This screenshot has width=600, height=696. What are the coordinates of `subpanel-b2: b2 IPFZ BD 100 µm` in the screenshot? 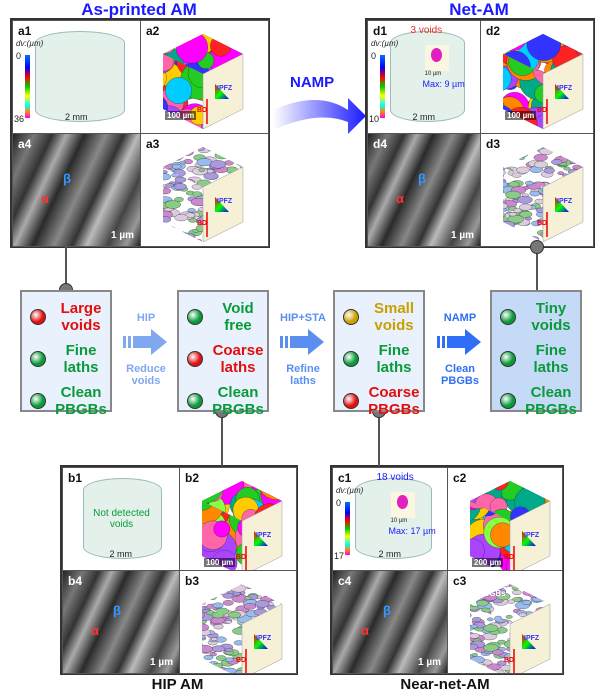 It's located at (238, 519).